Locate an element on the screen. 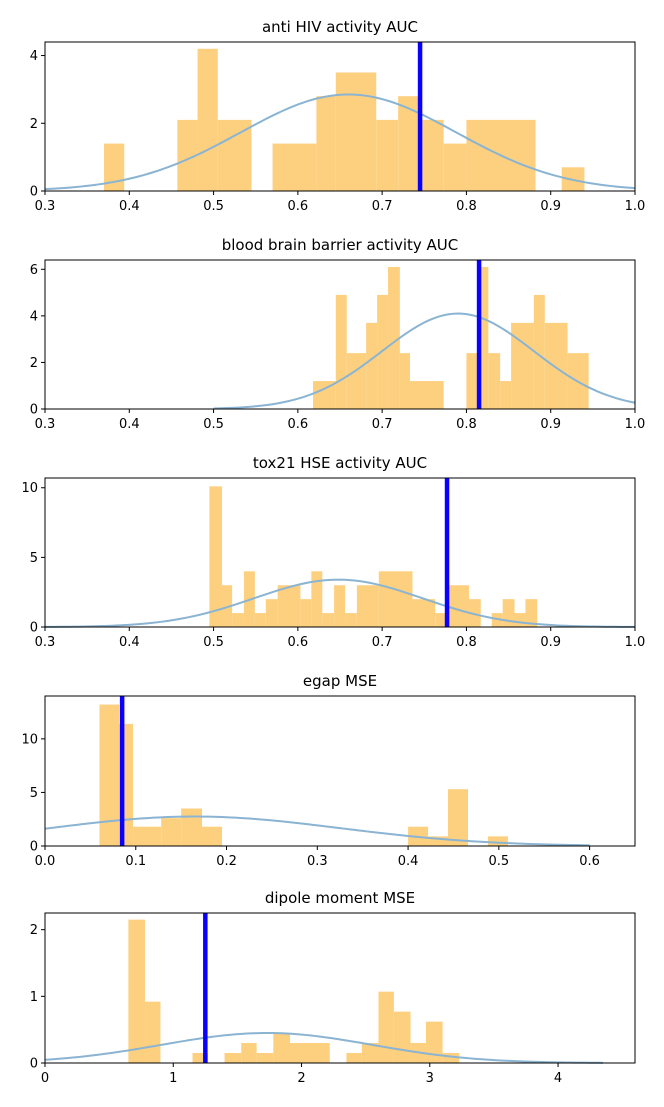 Image resolution: width=664 pixels, height=1107 pixels. panel-title: tox21 HSE activity AUC is located at coordinates (340, 463).